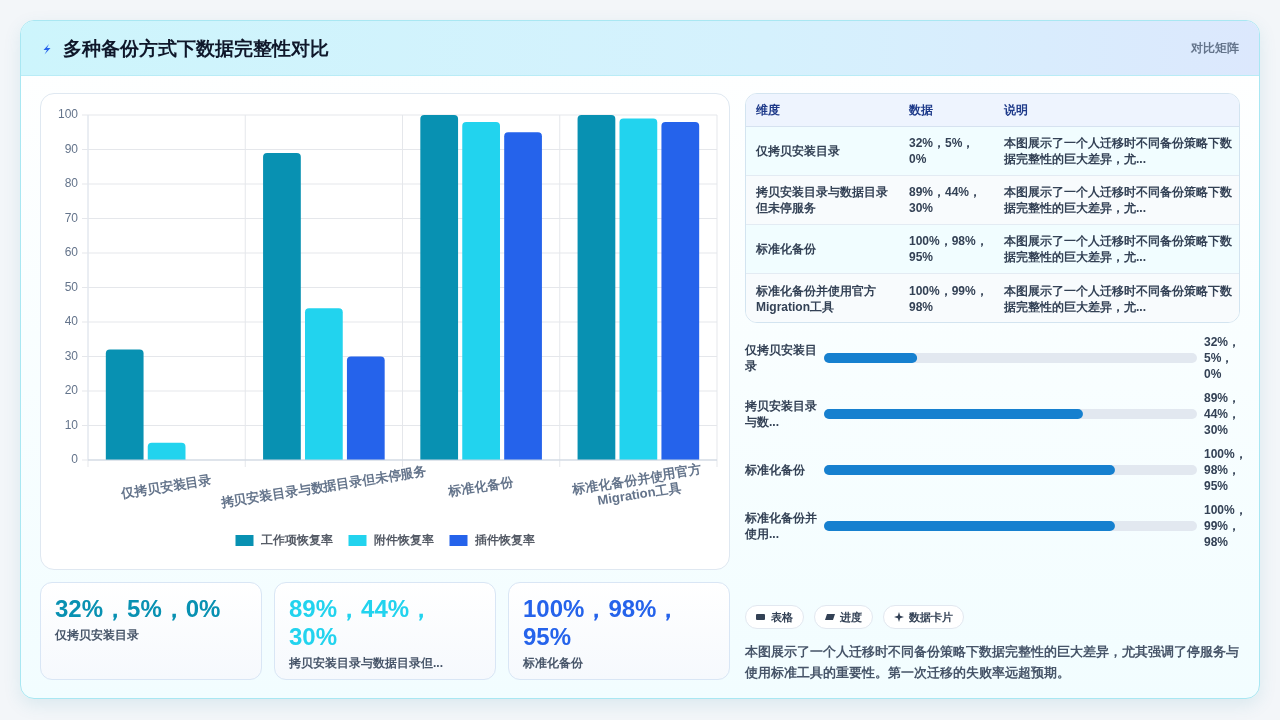 This screenshot has height=720, width=1280. Describe the element at coordinates (636, 485) in the screenshot. I see `x-tick-label: 标准化备份并使用官方Migration工具` at that location.